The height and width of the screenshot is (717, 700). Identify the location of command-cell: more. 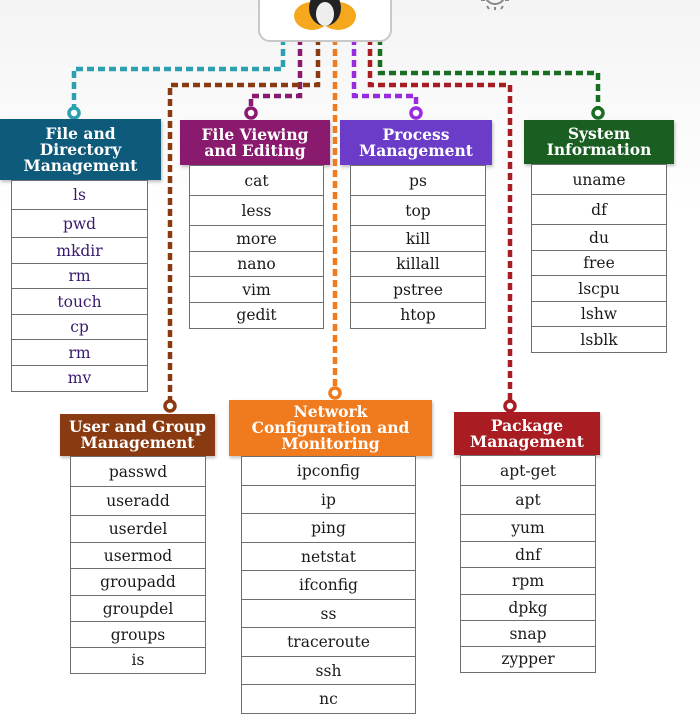
(256, 238).